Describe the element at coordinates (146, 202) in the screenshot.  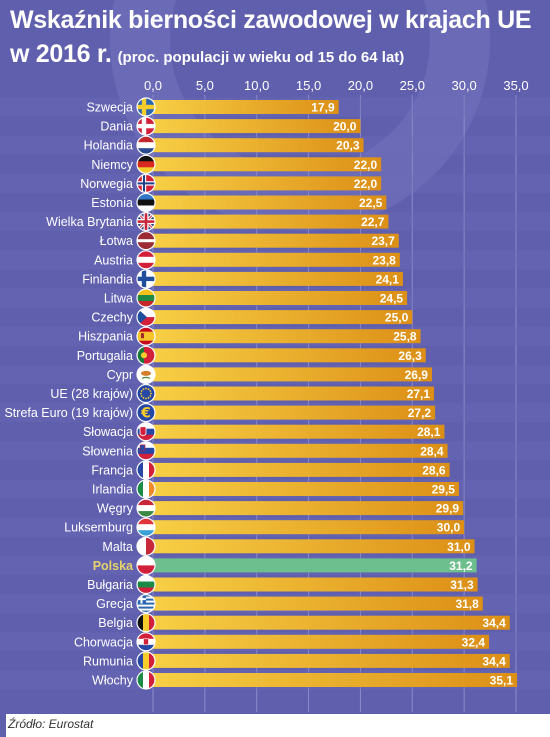
I see `flag-ee-icon` at that location.